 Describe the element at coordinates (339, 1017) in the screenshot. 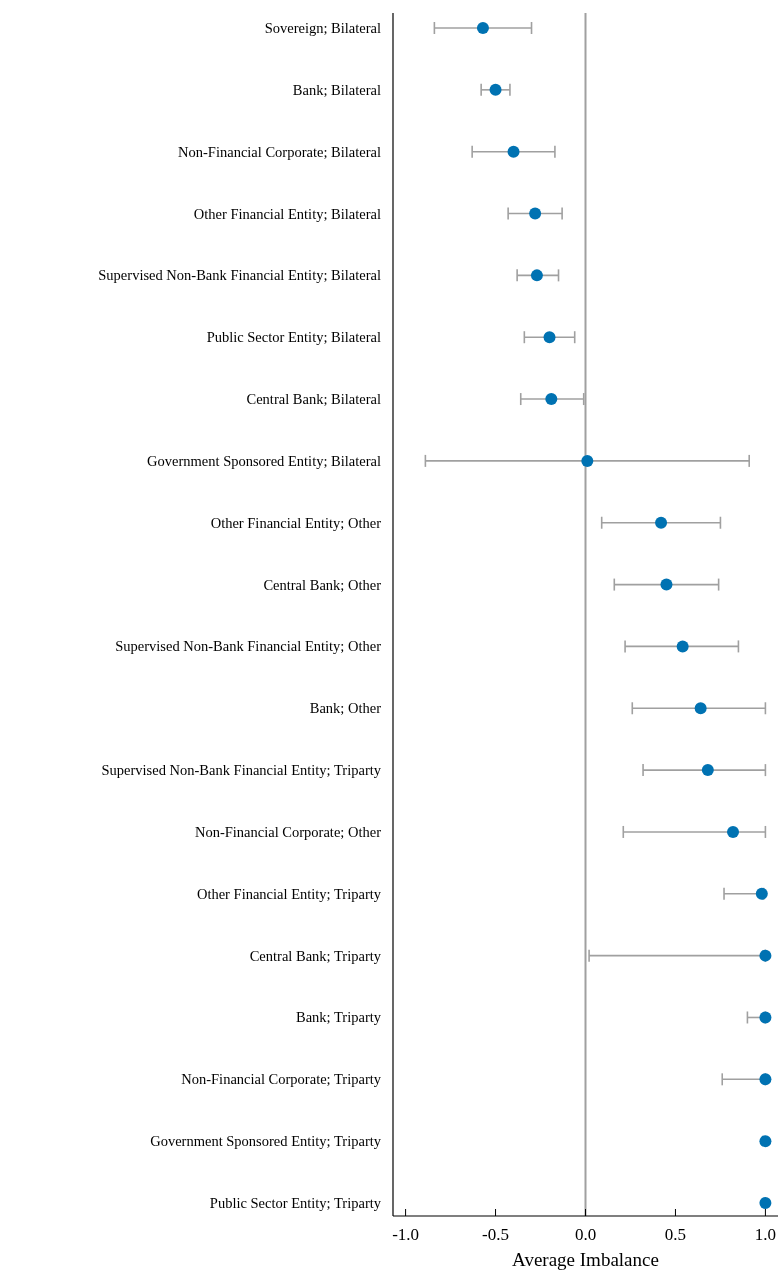

I see `y-tick-label: Bank; Triparty` at that location.